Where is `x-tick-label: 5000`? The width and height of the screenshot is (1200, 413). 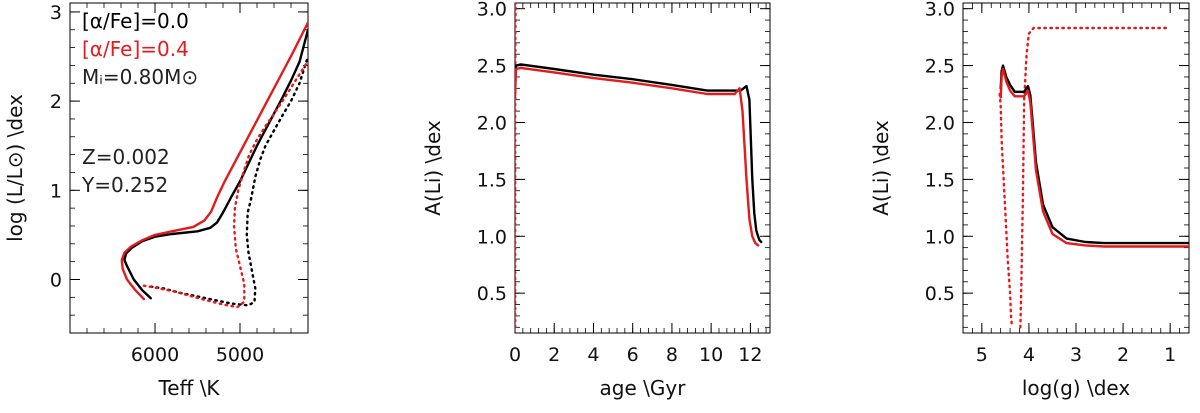 x-tick-label: 5000 is located at coordinates (240, 355).